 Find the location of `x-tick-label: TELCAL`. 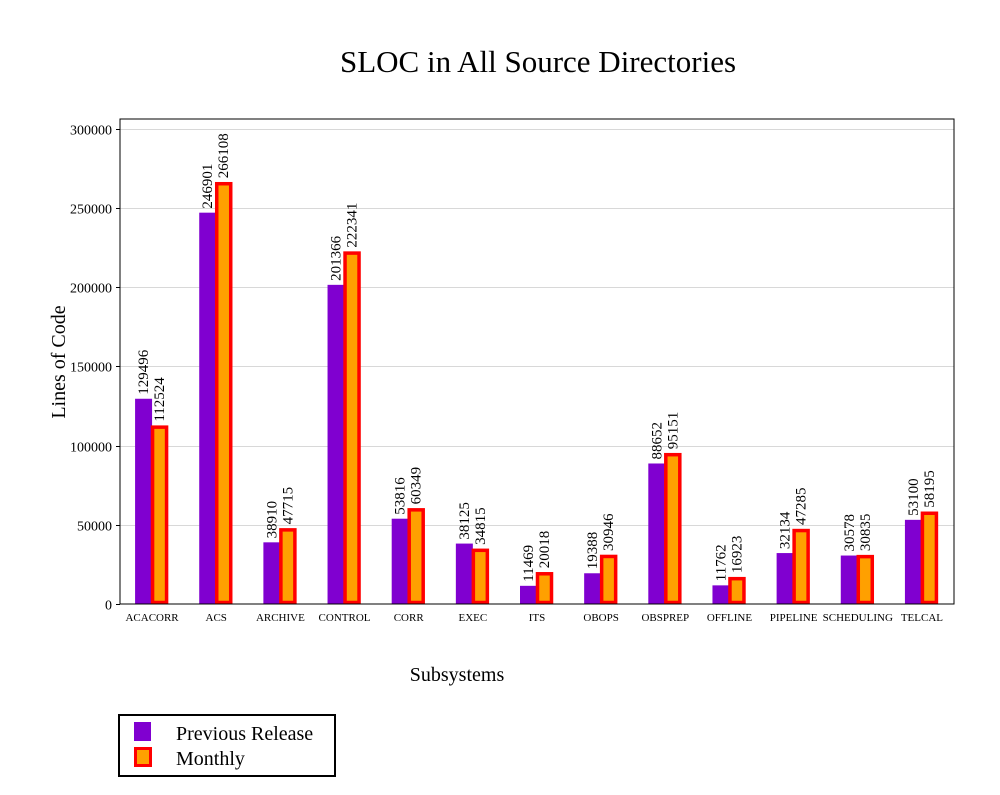

x-tick-label: TELCAL is located at coordinates (922, 618).